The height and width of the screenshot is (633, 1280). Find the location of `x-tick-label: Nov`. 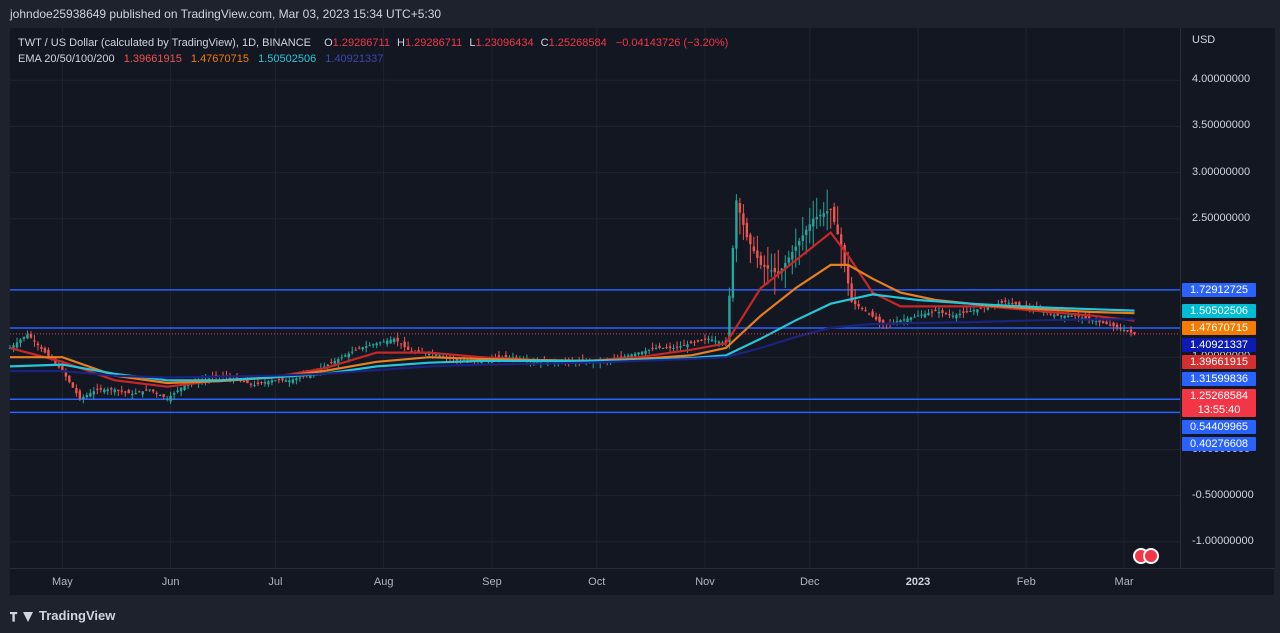

x-tick-label: Nov is located at coordinates (705, 582).